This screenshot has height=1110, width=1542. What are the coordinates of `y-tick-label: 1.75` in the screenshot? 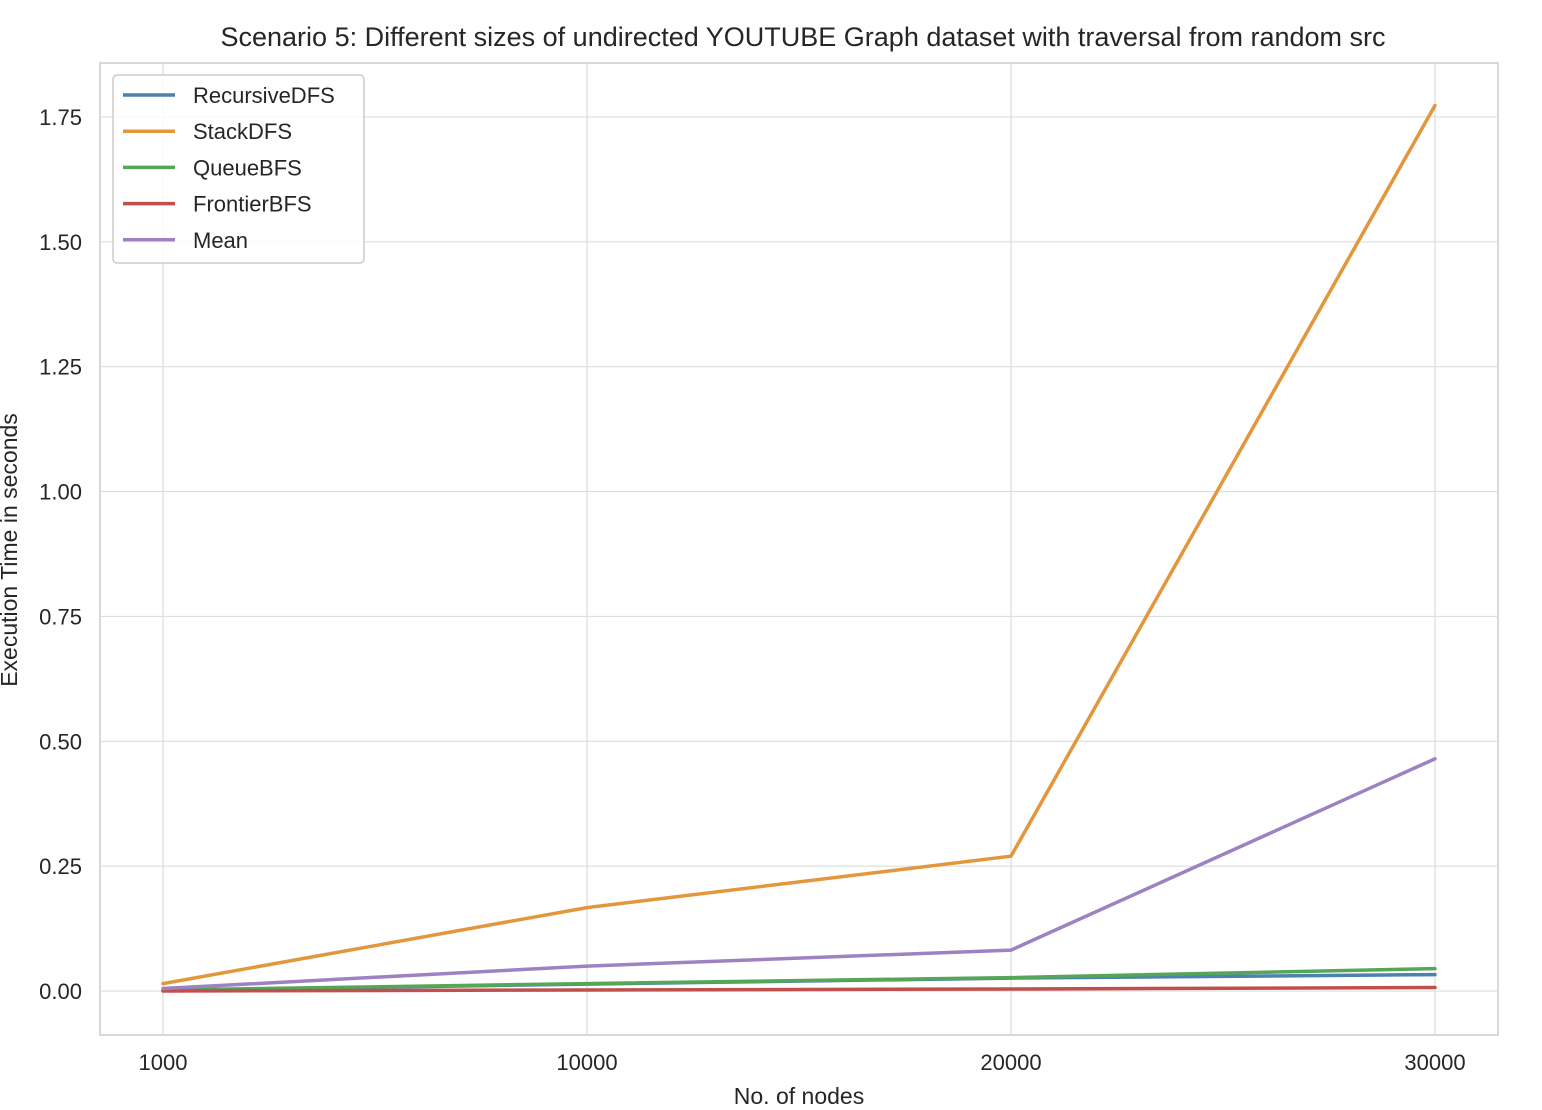 It's located at (60, 117).